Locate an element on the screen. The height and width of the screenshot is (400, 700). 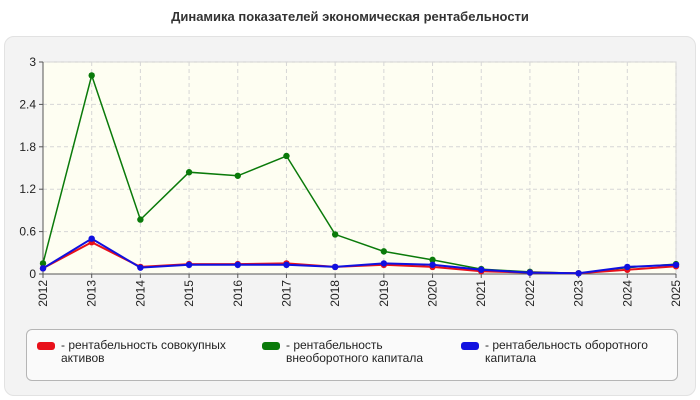
x-tick-label: 2017 is located at coordinates (286, 293).